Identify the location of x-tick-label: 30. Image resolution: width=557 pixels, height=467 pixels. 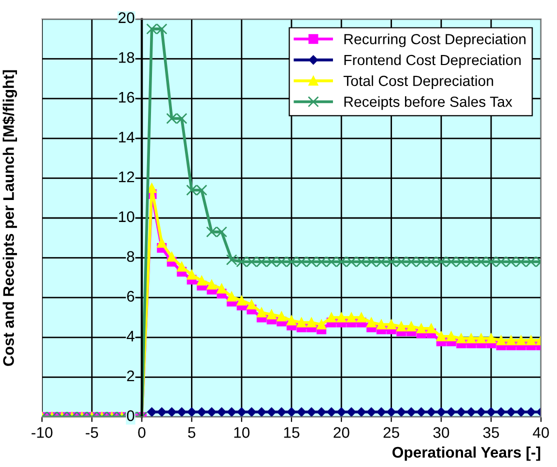
(441, 432).